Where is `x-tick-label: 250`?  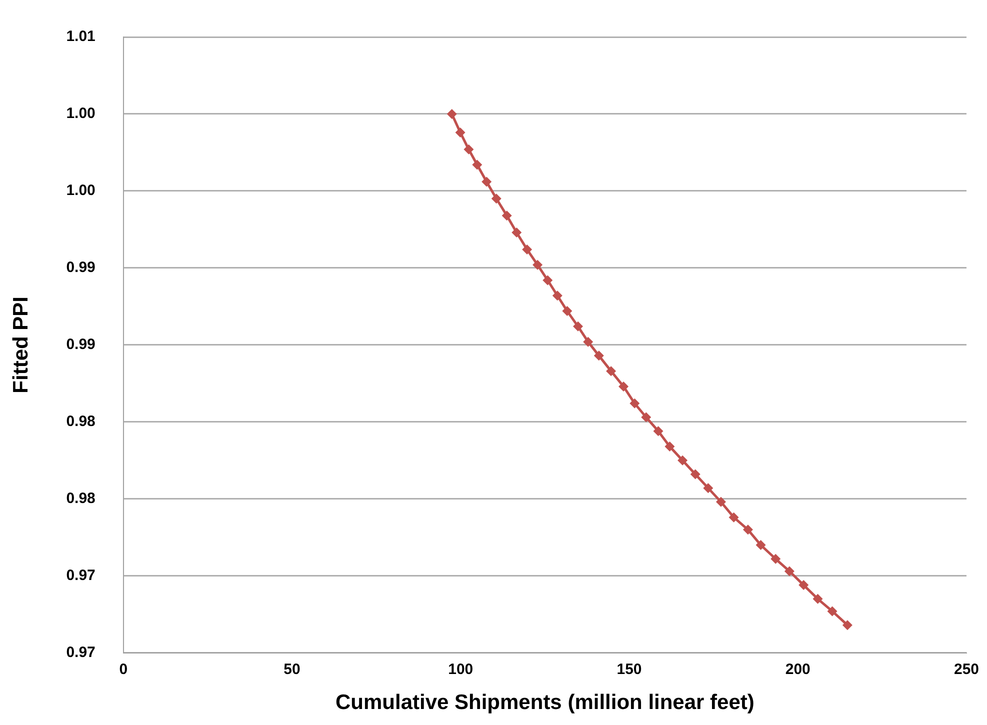 x-tick-label: 250 is located at coordinates (966, 669).